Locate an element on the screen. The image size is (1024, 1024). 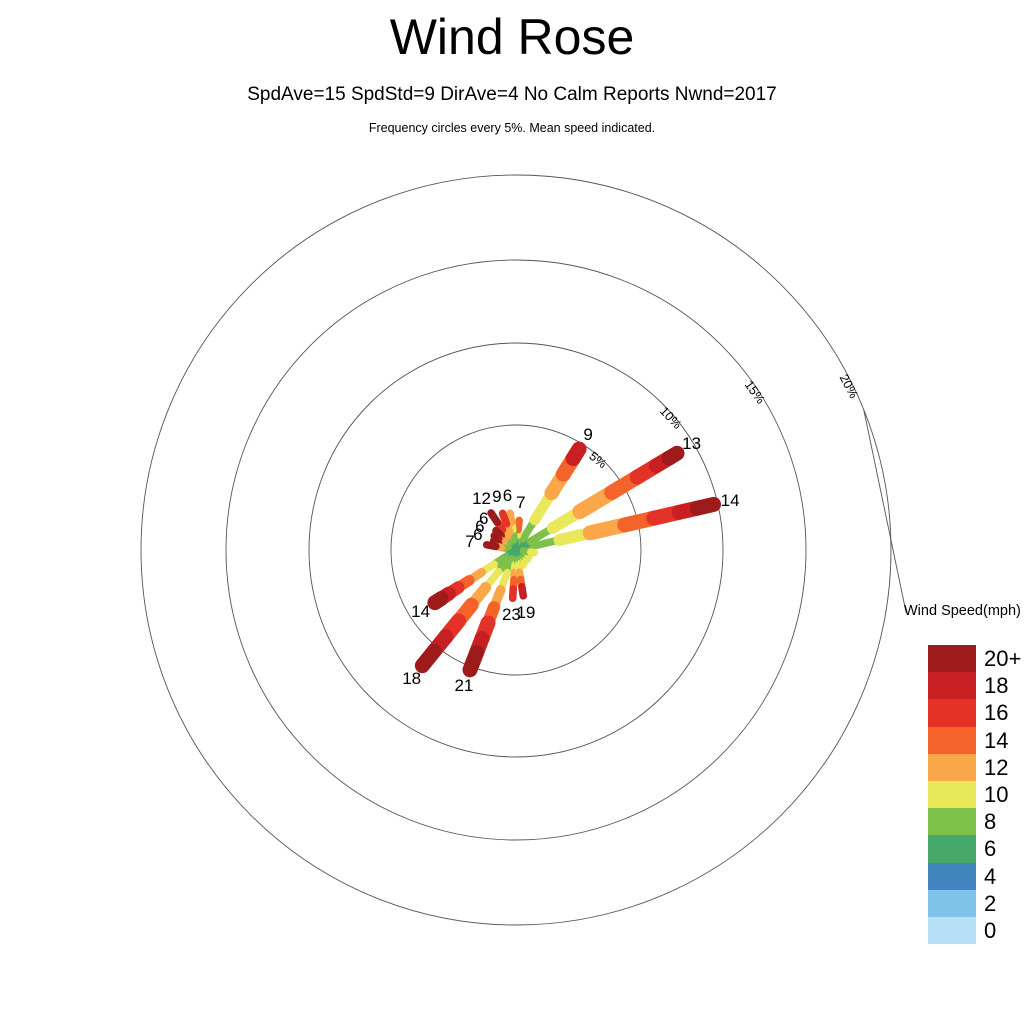
legend-row: 14 is located at coordinates (975, 740).